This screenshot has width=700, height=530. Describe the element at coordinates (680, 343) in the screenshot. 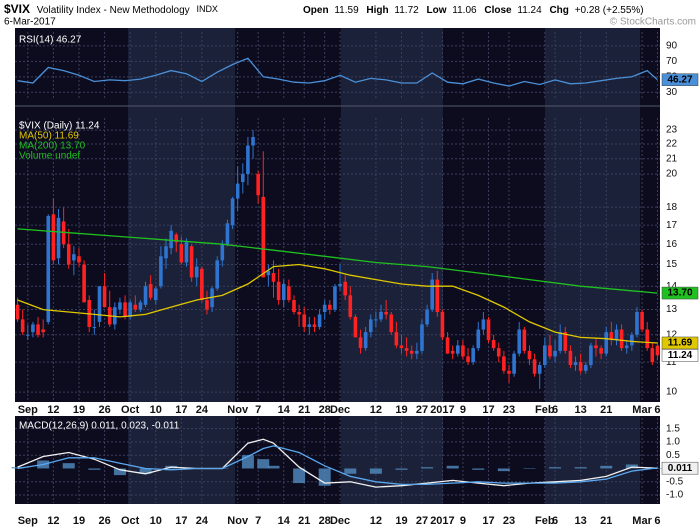

I see `value-badge-label: 11.69` at that location.